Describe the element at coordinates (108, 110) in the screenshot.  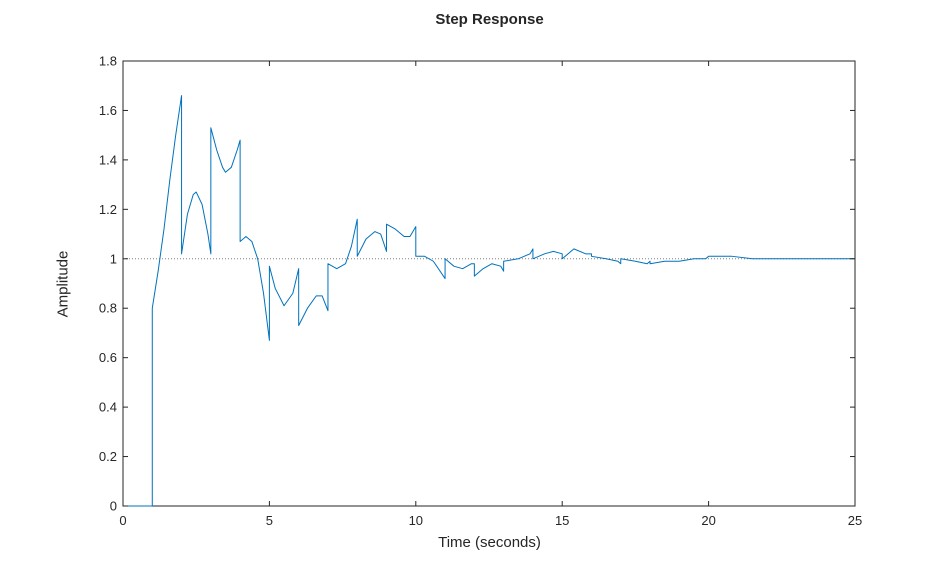
I see `y-tick-label: 1.6` at that location.